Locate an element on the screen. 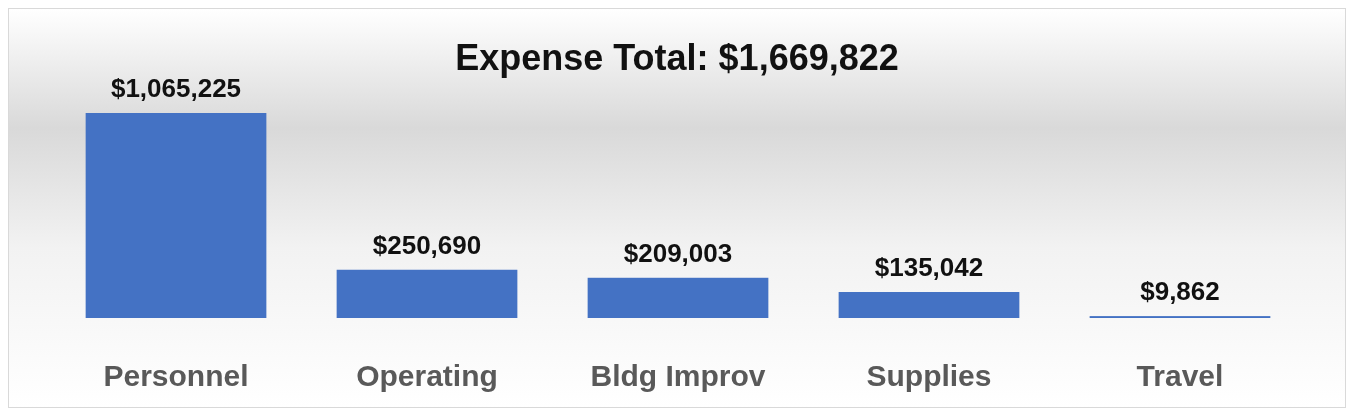 This screenshot has height=414, width=1354. x-tick-label: Operating is located at coordinates (427, 375).